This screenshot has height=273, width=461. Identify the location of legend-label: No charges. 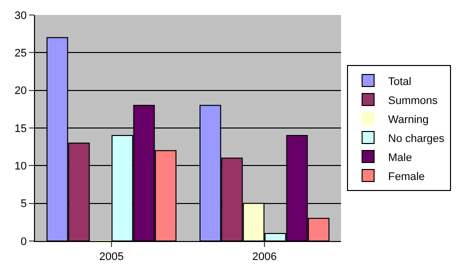
(416, 138).